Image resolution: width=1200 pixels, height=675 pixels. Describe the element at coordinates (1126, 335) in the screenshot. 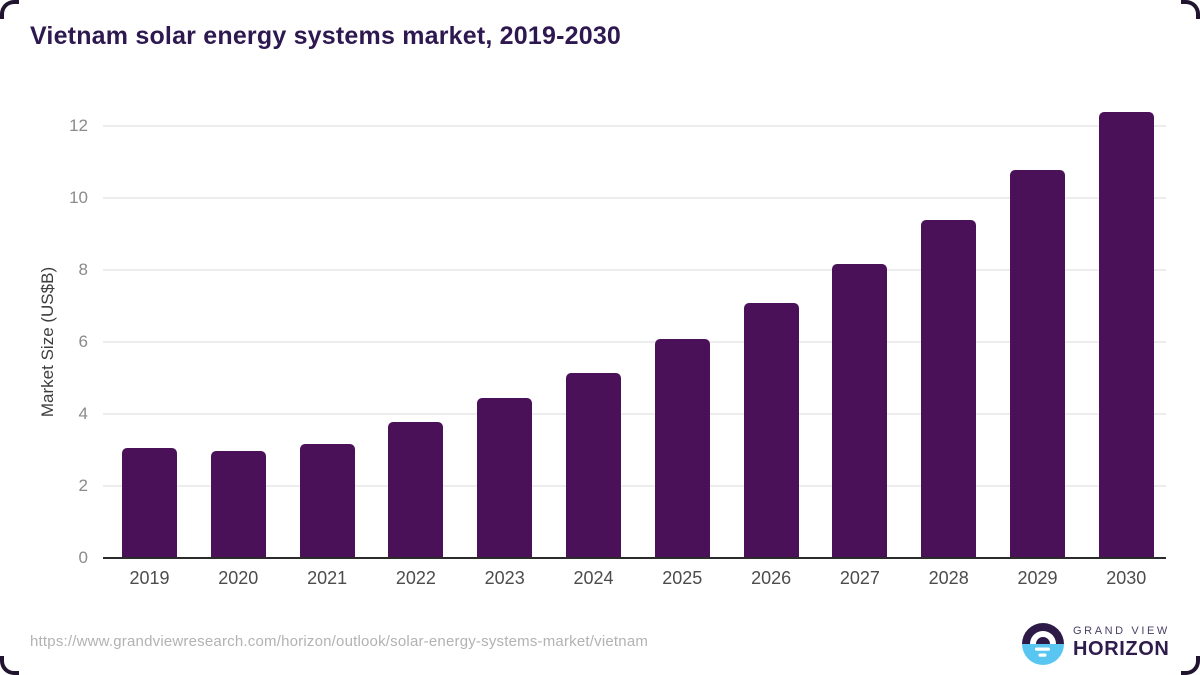

I see `bar-2030` at that location.